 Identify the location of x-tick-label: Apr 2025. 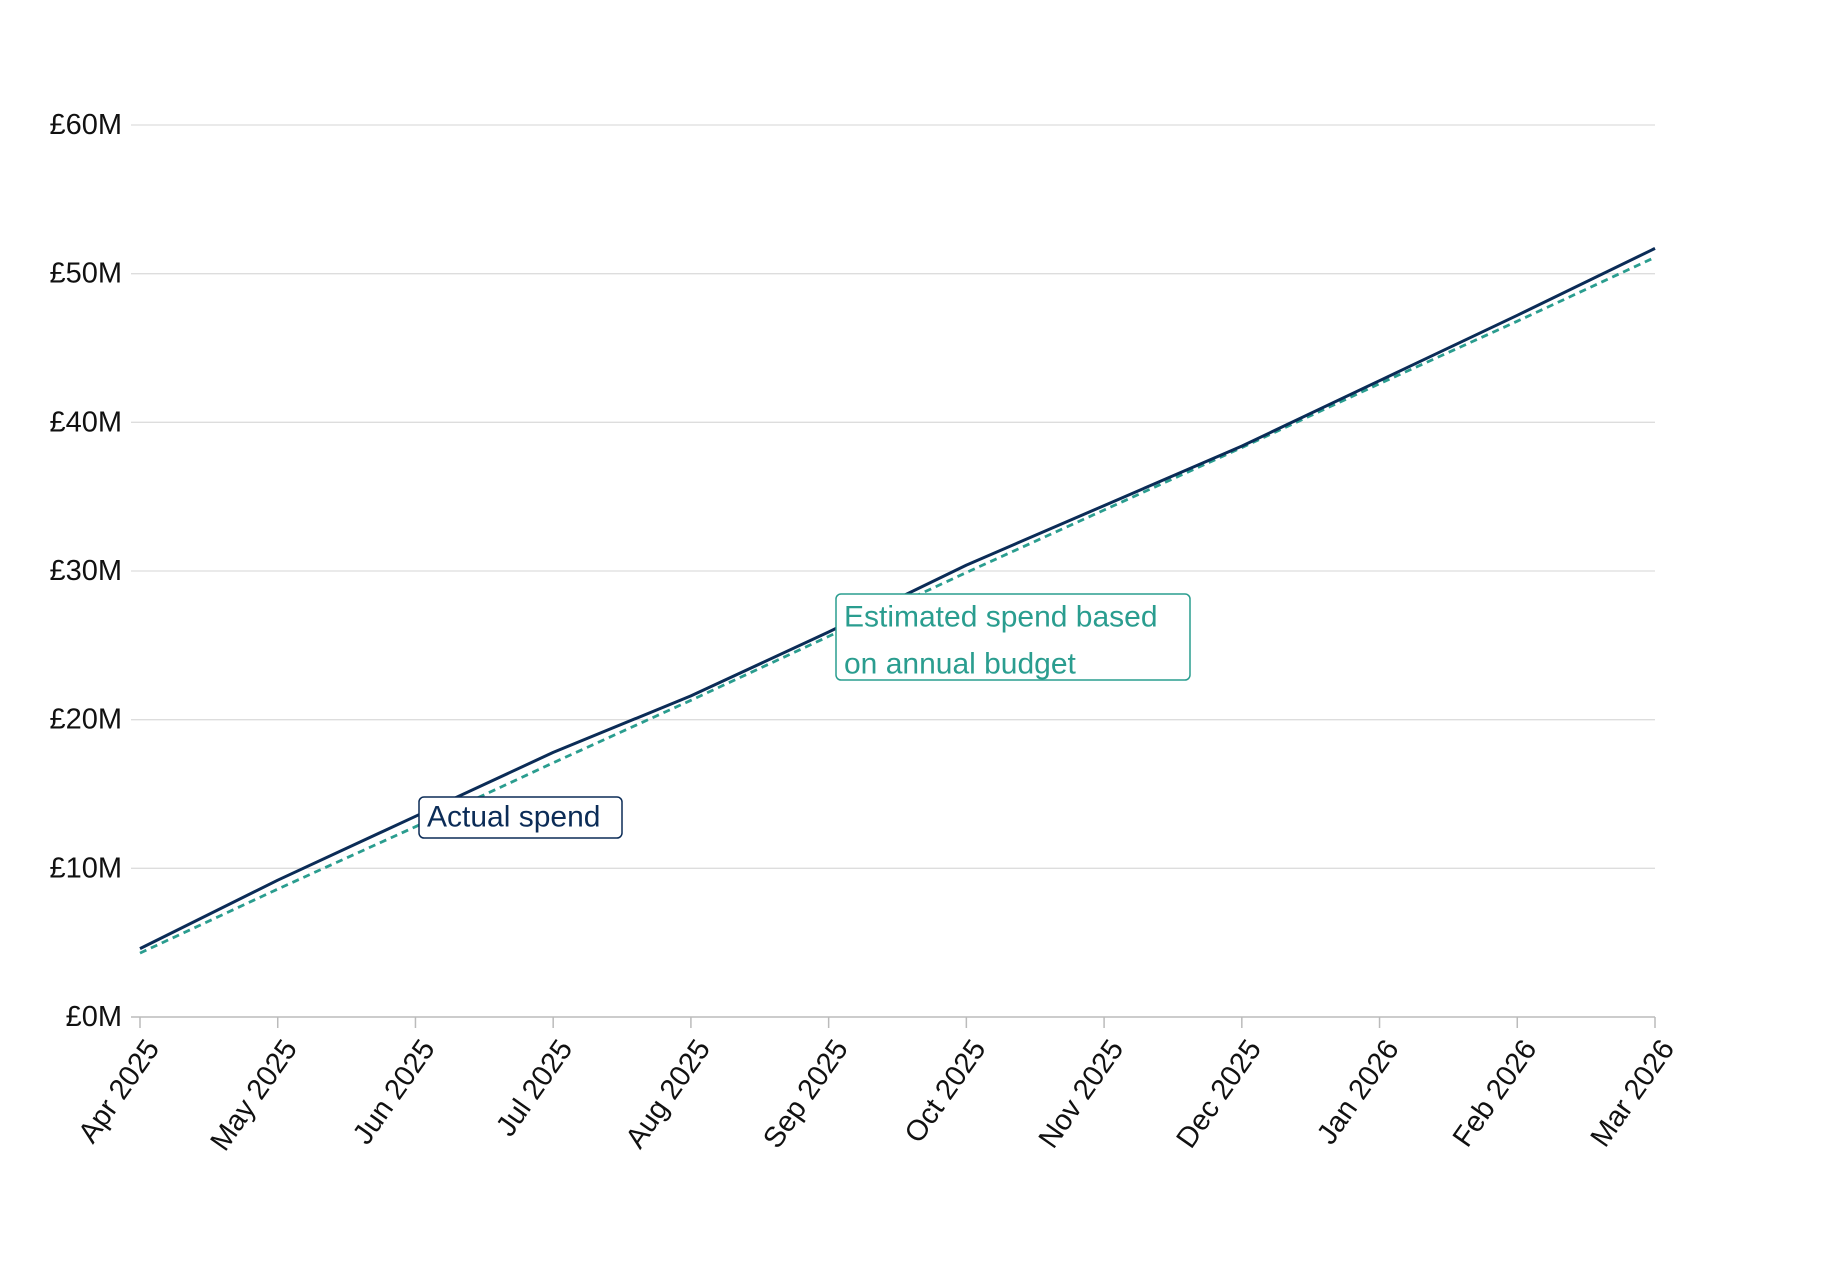
(119, 1091).